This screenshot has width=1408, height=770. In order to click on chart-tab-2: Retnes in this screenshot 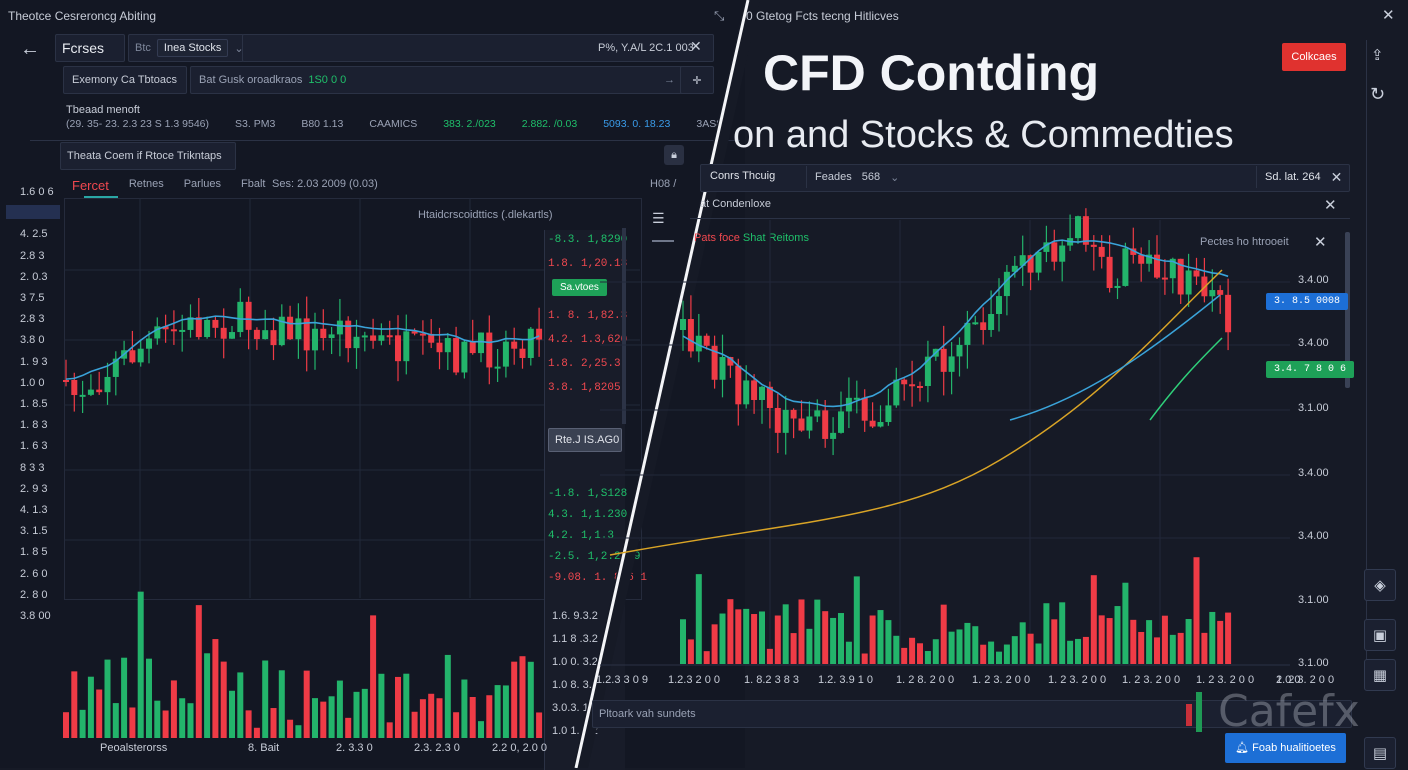, I will do `click(146, 184)`.